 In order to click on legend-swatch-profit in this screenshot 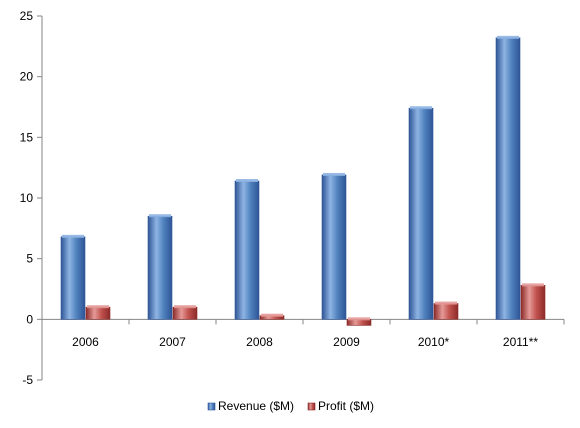, I will do `click(311, 406)`.